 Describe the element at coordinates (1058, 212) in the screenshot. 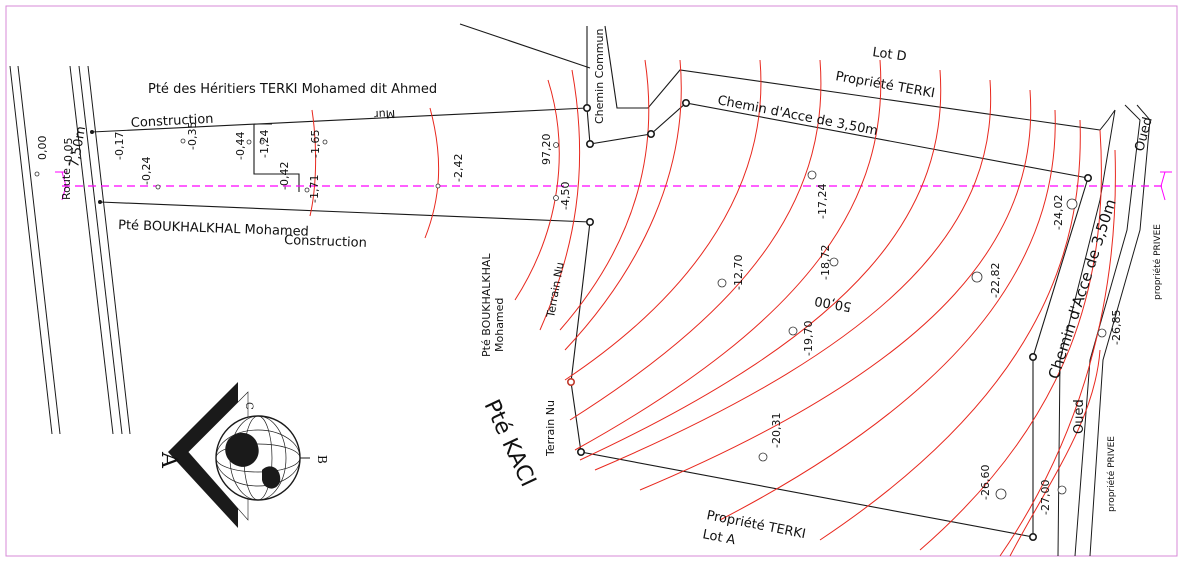

I see `elevation-19: -24,02` at that location.